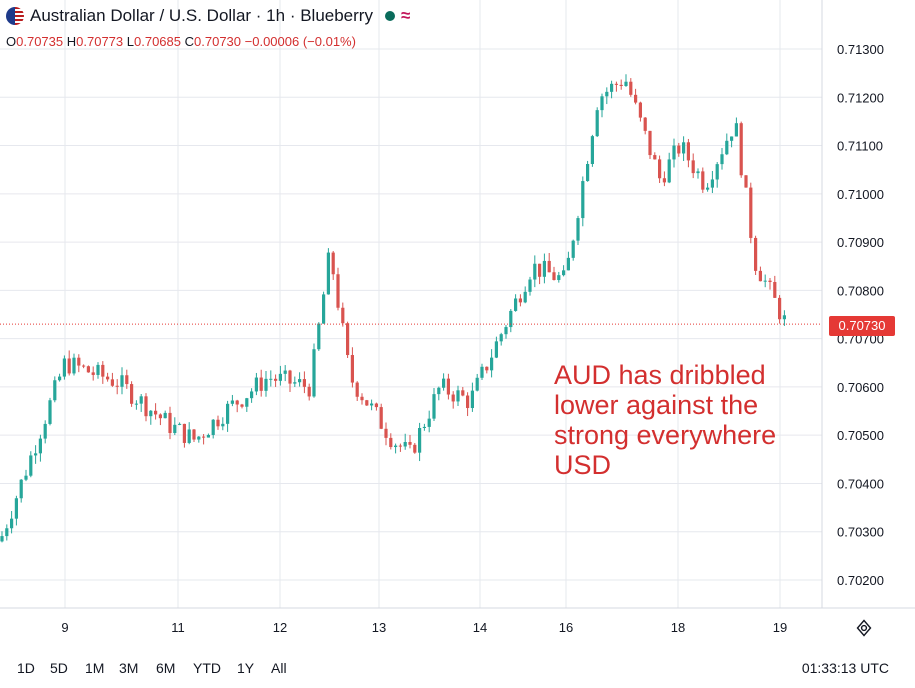 This screenshot has height=688, width=915. What do you see at coordinates (59, 668) in the screenshot?
I see `range-5d-button: 5D` at bounding box center [59, 668].